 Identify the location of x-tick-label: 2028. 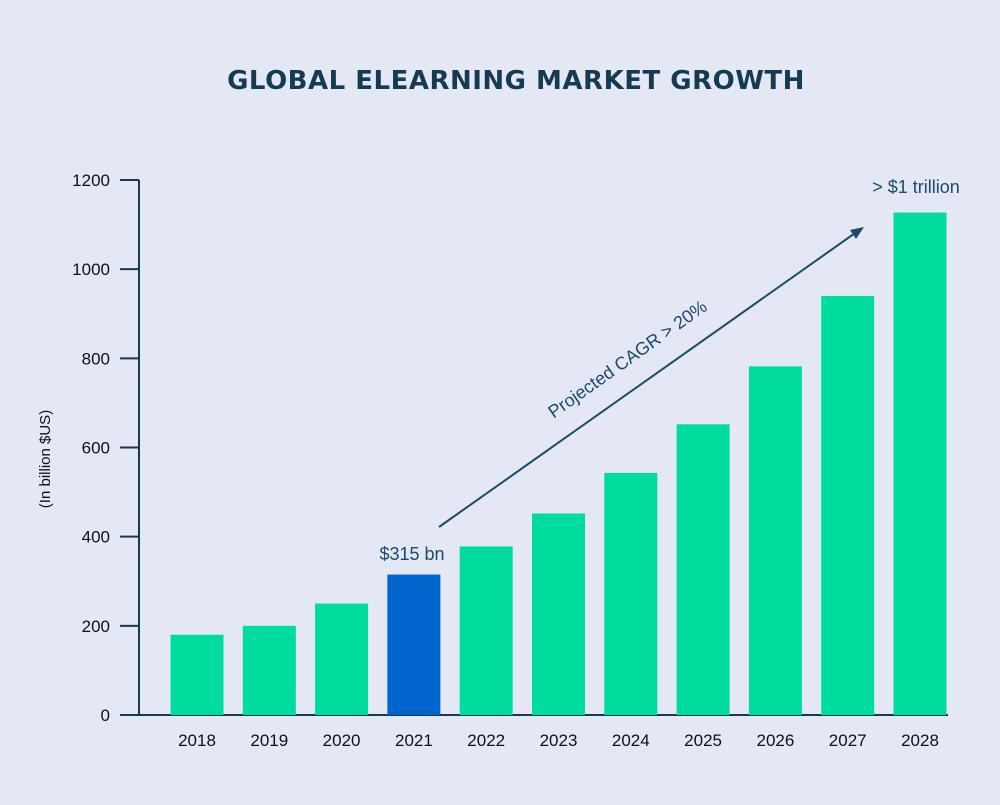
(920, 740).